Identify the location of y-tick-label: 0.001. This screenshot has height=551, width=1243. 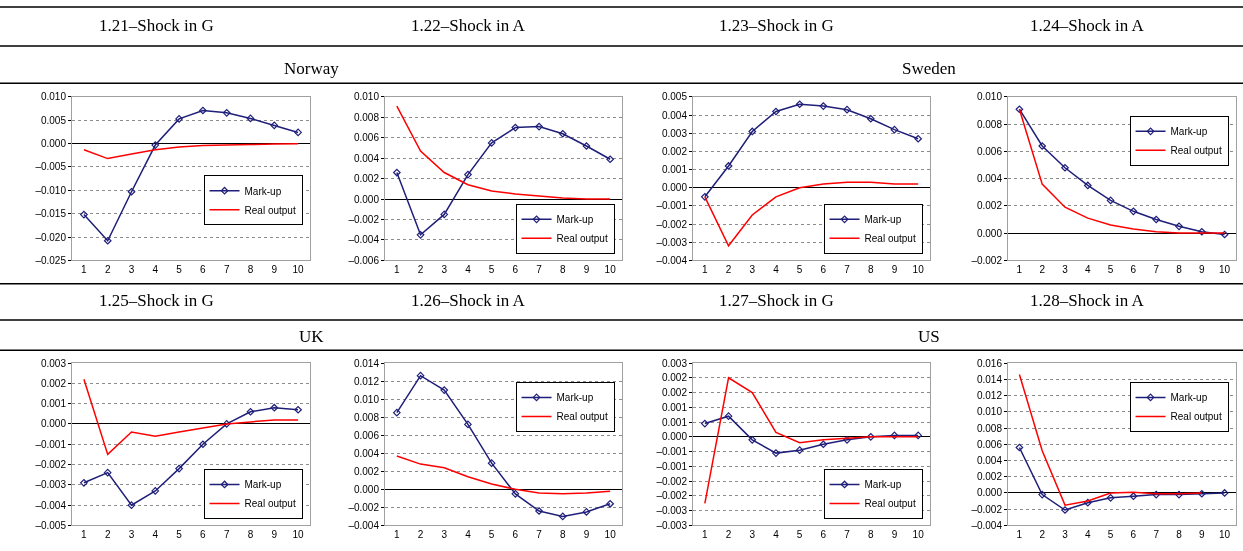
(674, 170).